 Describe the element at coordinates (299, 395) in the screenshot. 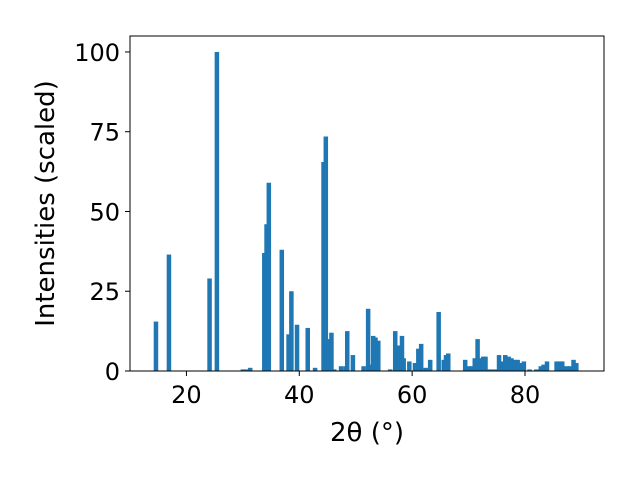

I see `x-tick-label: 40` at that location.